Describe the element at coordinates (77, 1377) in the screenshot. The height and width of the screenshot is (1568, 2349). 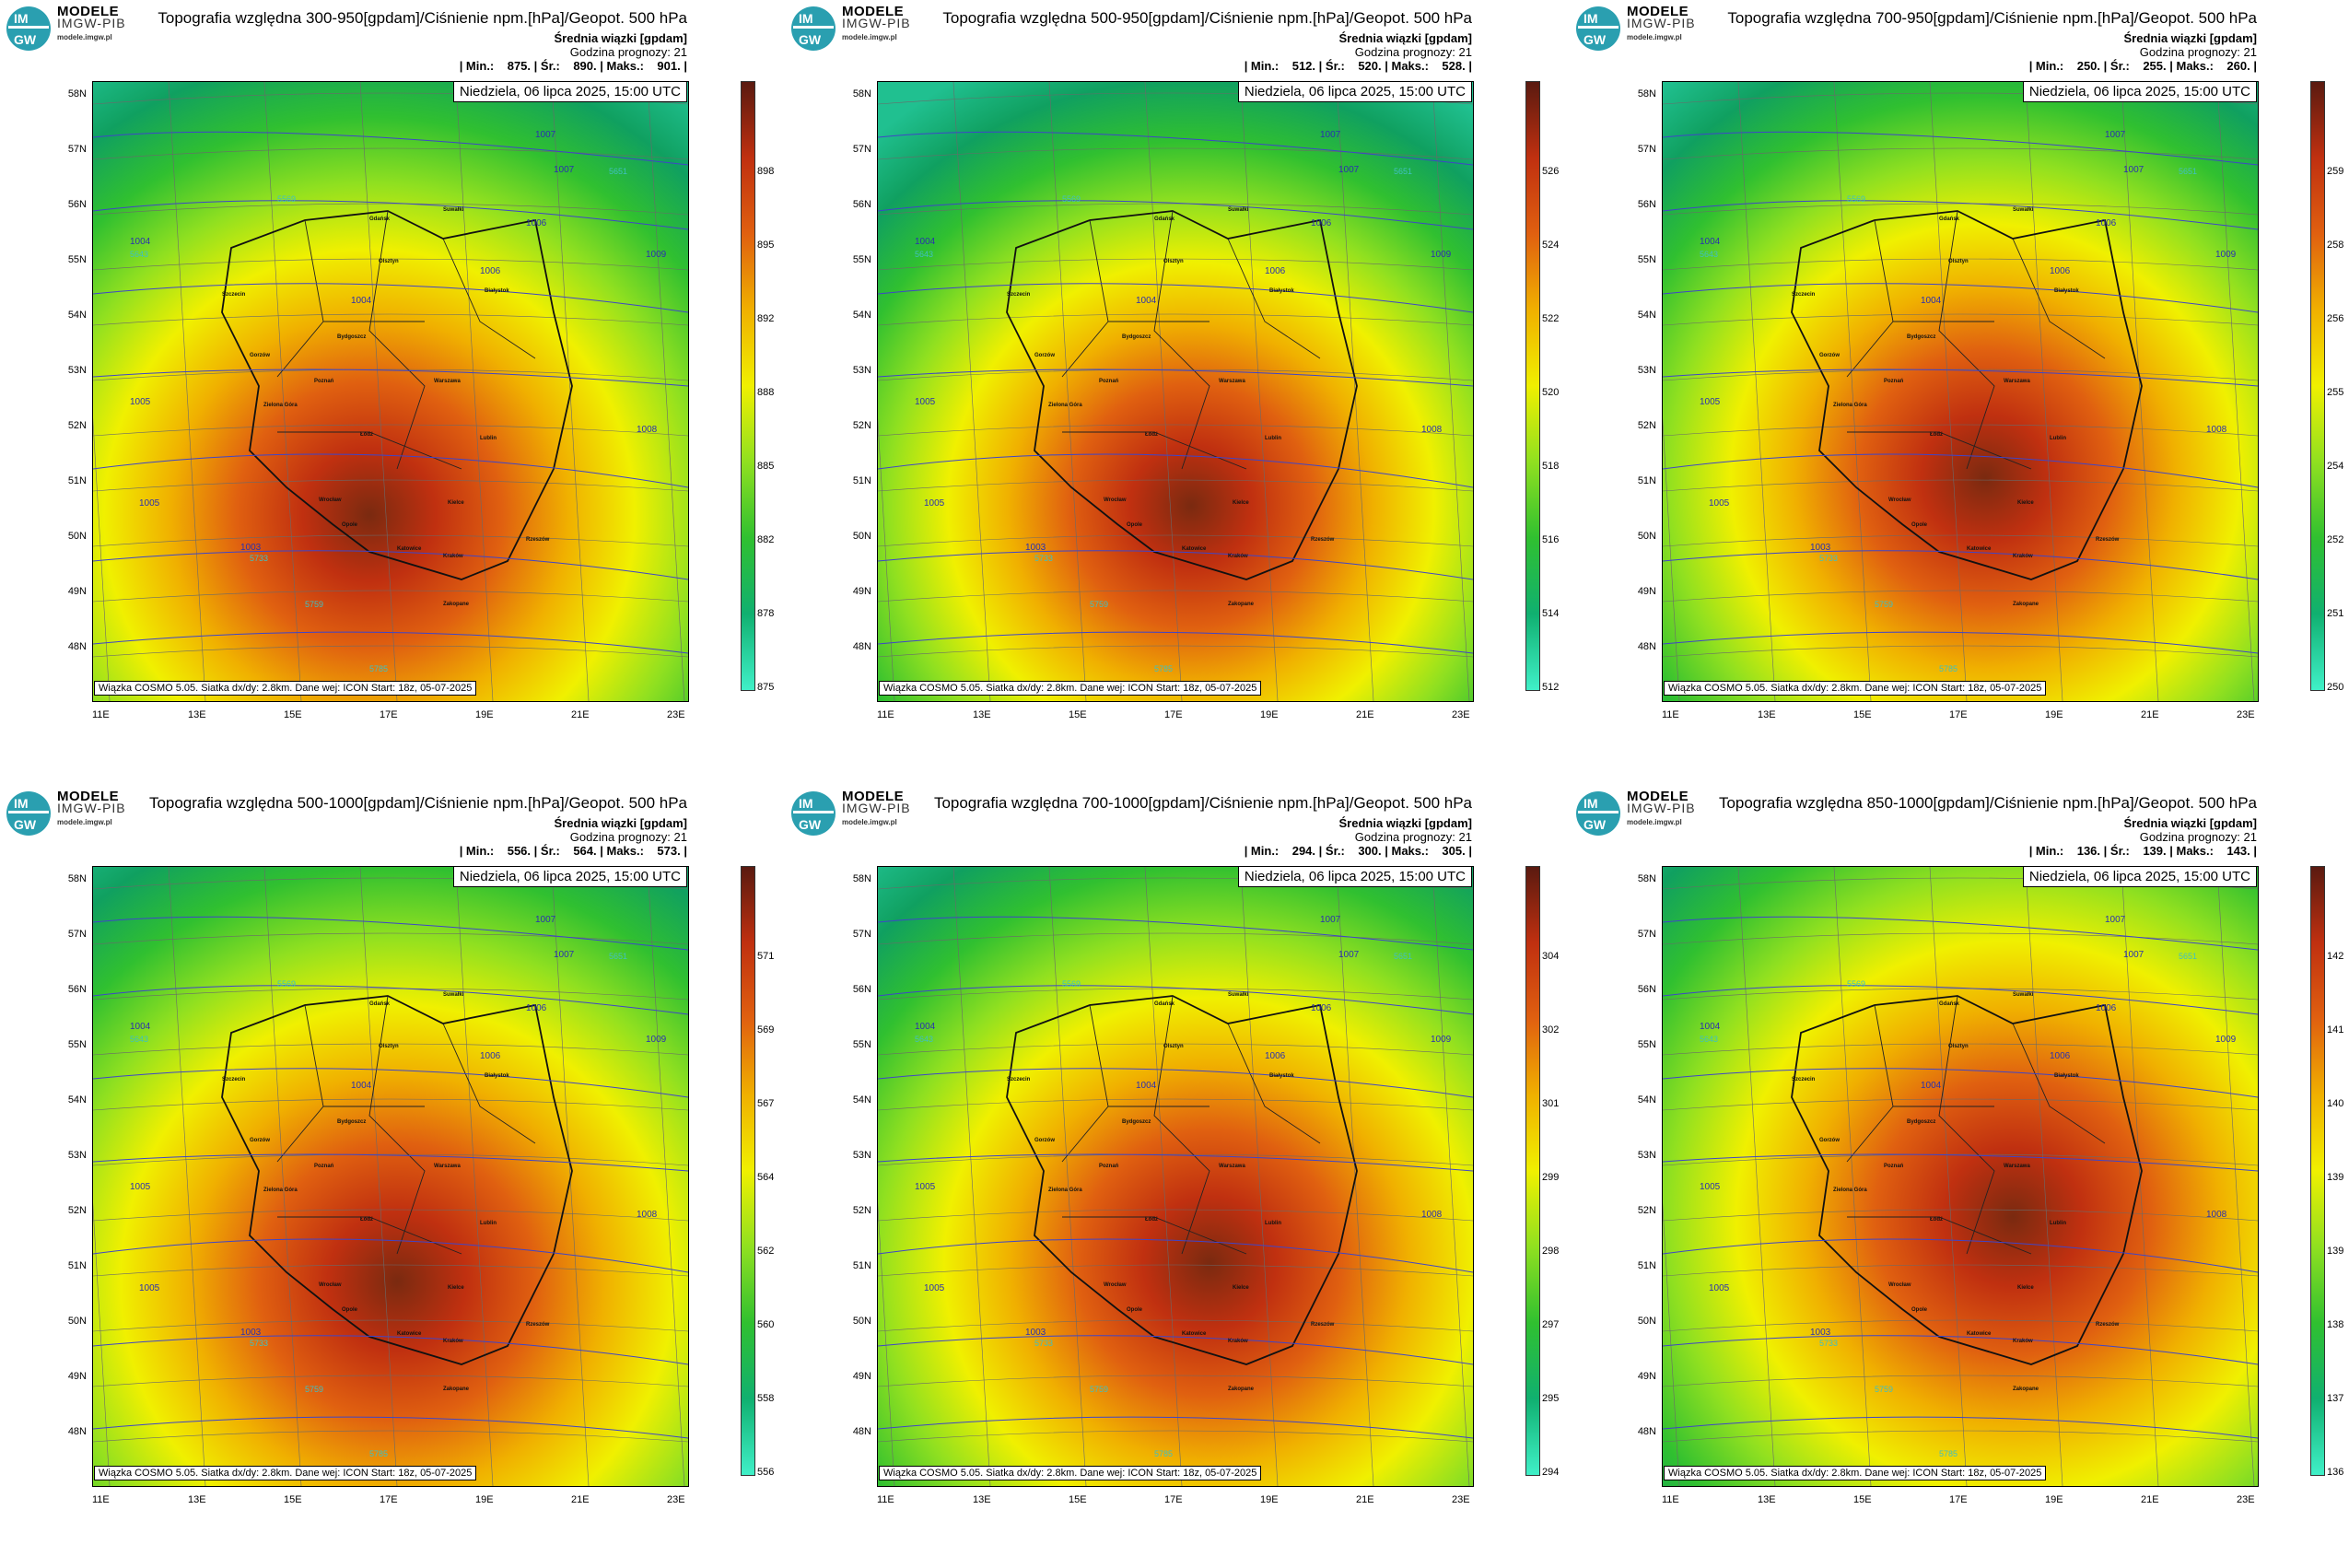
I see `latitude-label: 49N` at that location.